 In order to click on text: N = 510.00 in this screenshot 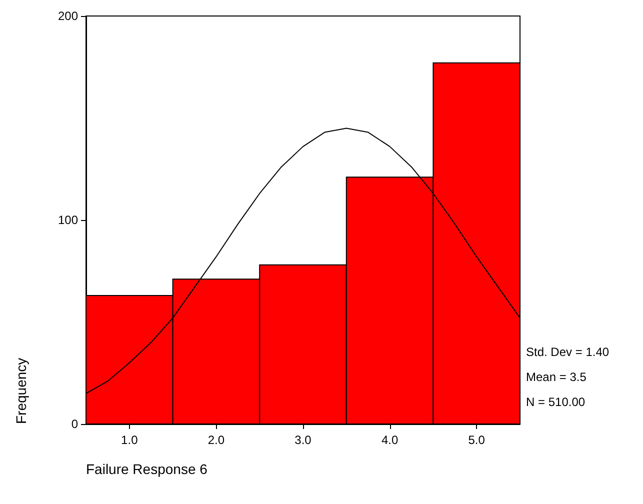, I will do `click(556, 402)`.